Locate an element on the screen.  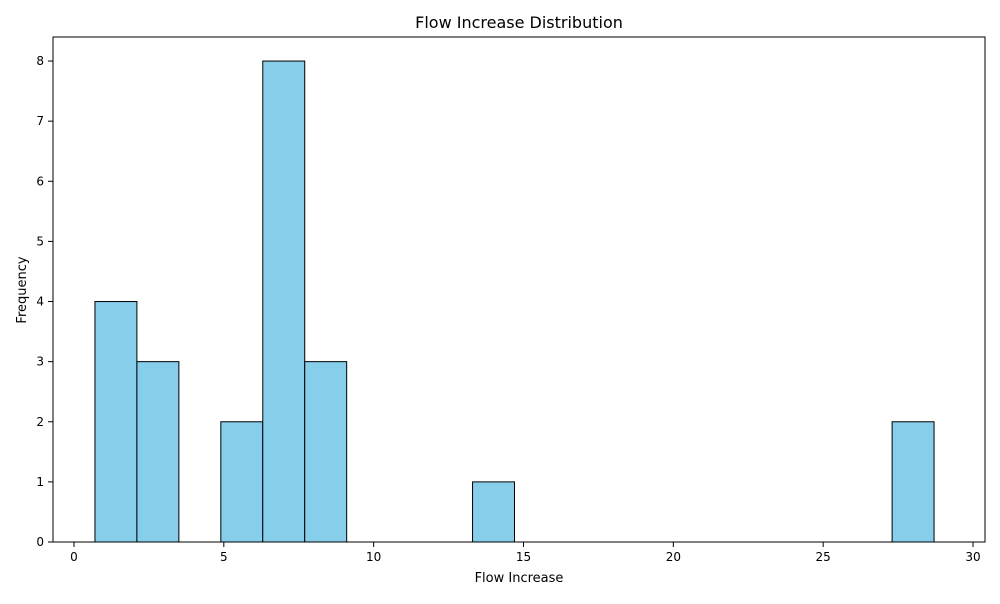
x-tick-label: 30 is located at coordinates (972, 557).